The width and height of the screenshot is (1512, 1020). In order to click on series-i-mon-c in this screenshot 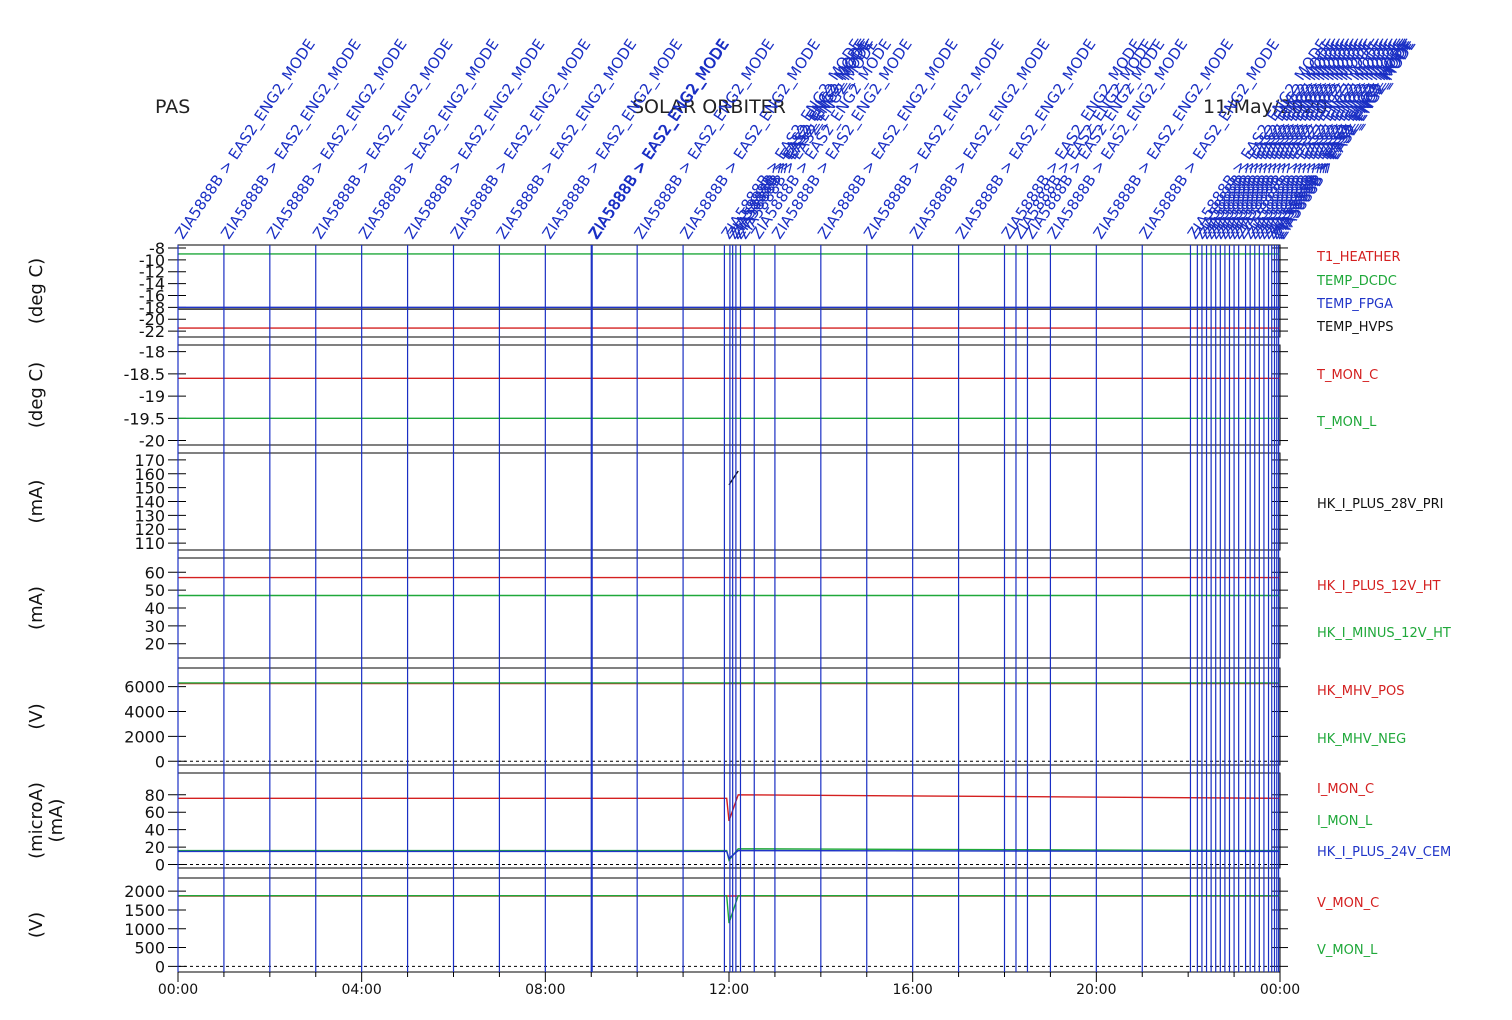, I will do `click(729, 808)`.